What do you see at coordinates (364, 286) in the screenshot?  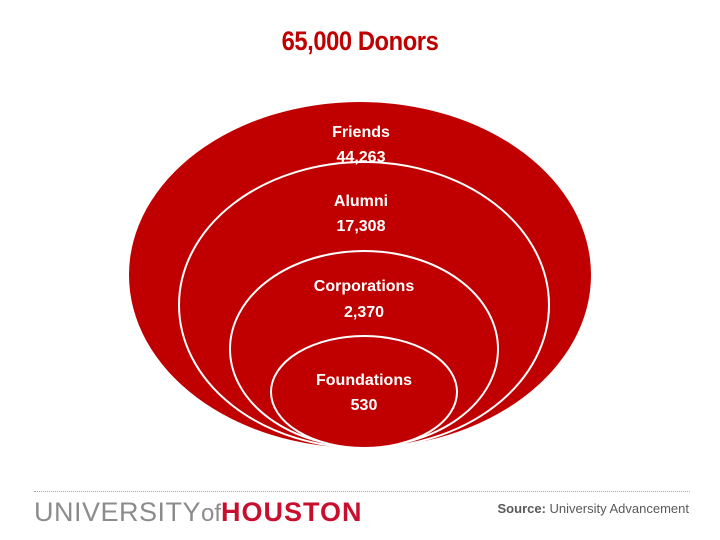 I see `ring-label-corporations: Corporations` at bounding box center [364, 286].